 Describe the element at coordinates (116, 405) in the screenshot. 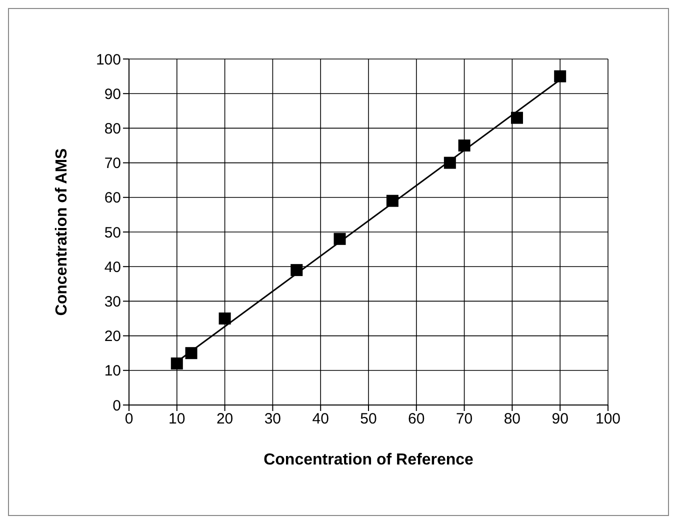

I see `y-tick-label: 0` at that location.